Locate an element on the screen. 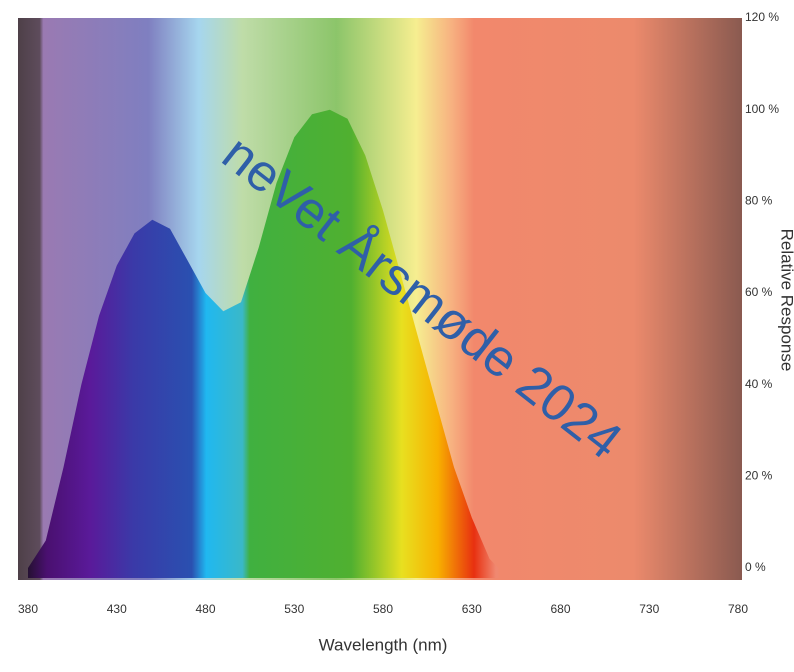 This screenshot has height=672, width=794. x-tick-label: 380 is located at coordinates (28, 609).